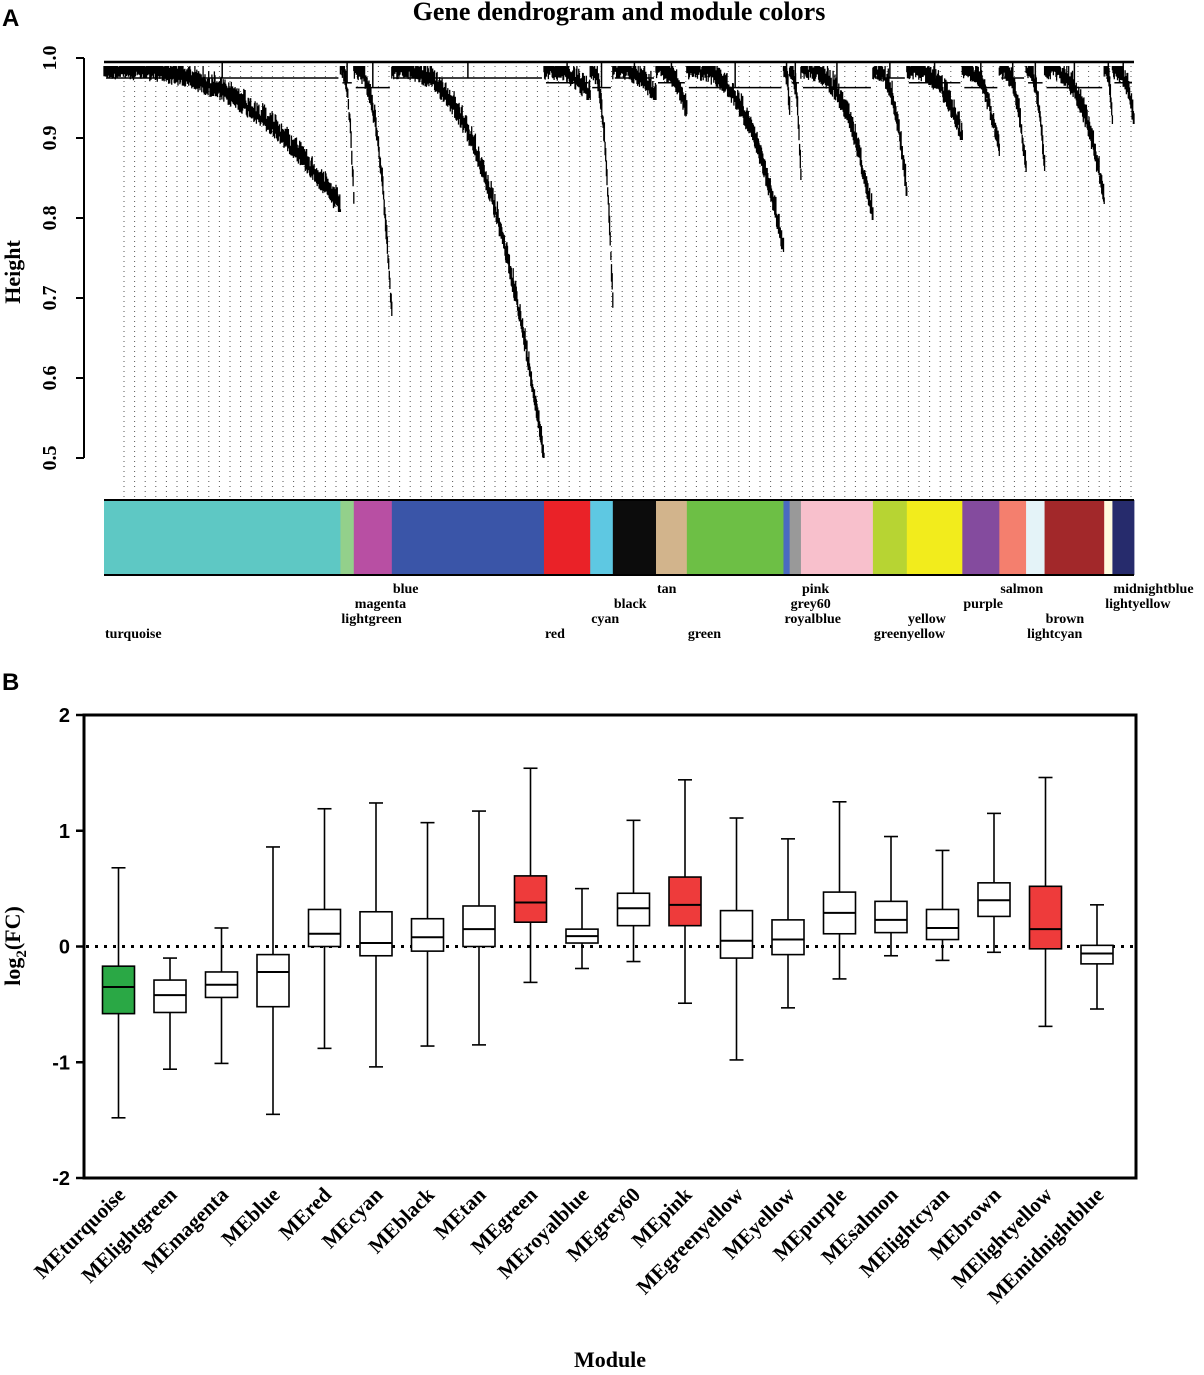  What do you see at coordinates (1035, 118) in the screenshot?
I see `dendrogram-cluster-lightcyan` at bounding box center [1035, 118].